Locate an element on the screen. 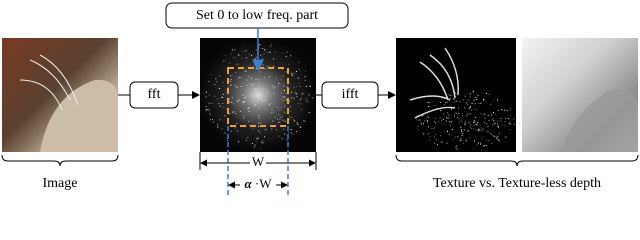 The width and height of the screenshot is (640, 240). texture-image is located at coordinates (456, 95).